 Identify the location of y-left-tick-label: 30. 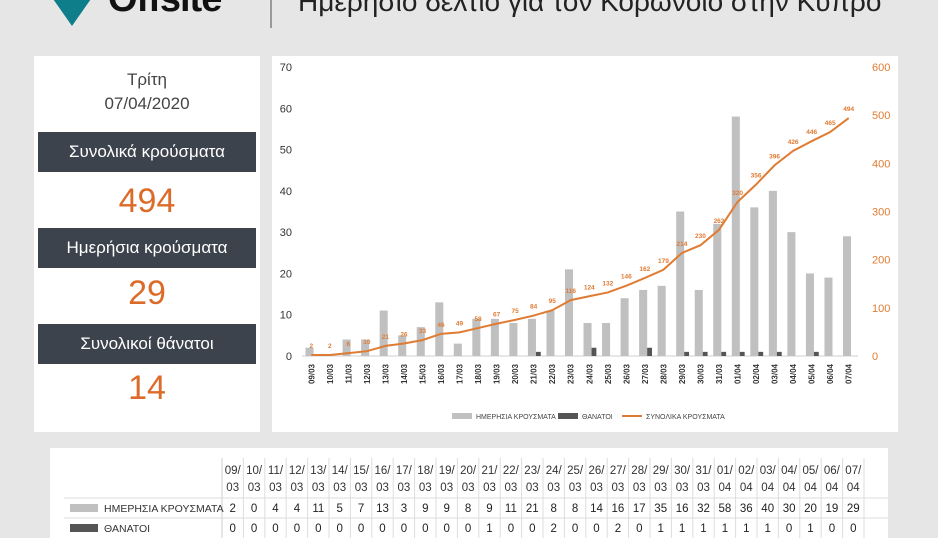
(286, 233).